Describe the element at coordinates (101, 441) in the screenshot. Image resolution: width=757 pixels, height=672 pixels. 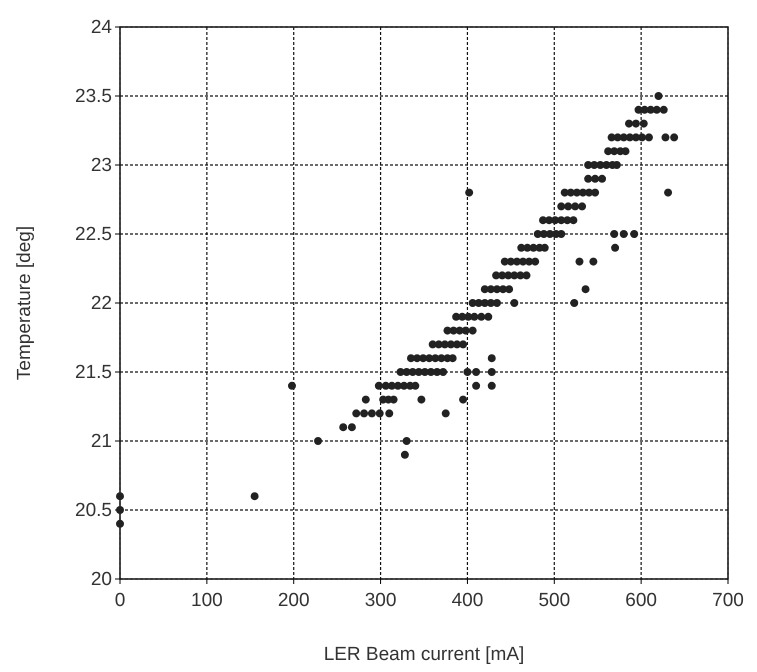
I see `y-tick-label: 21` at that location.